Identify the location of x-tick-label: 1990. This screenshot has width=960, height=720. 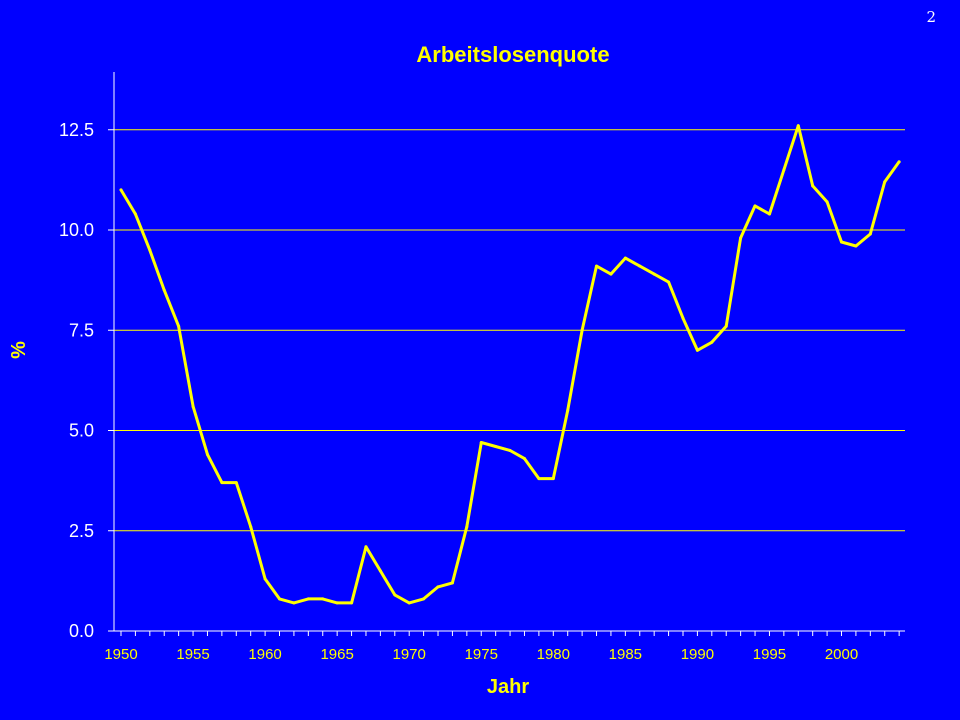
(697, 654).